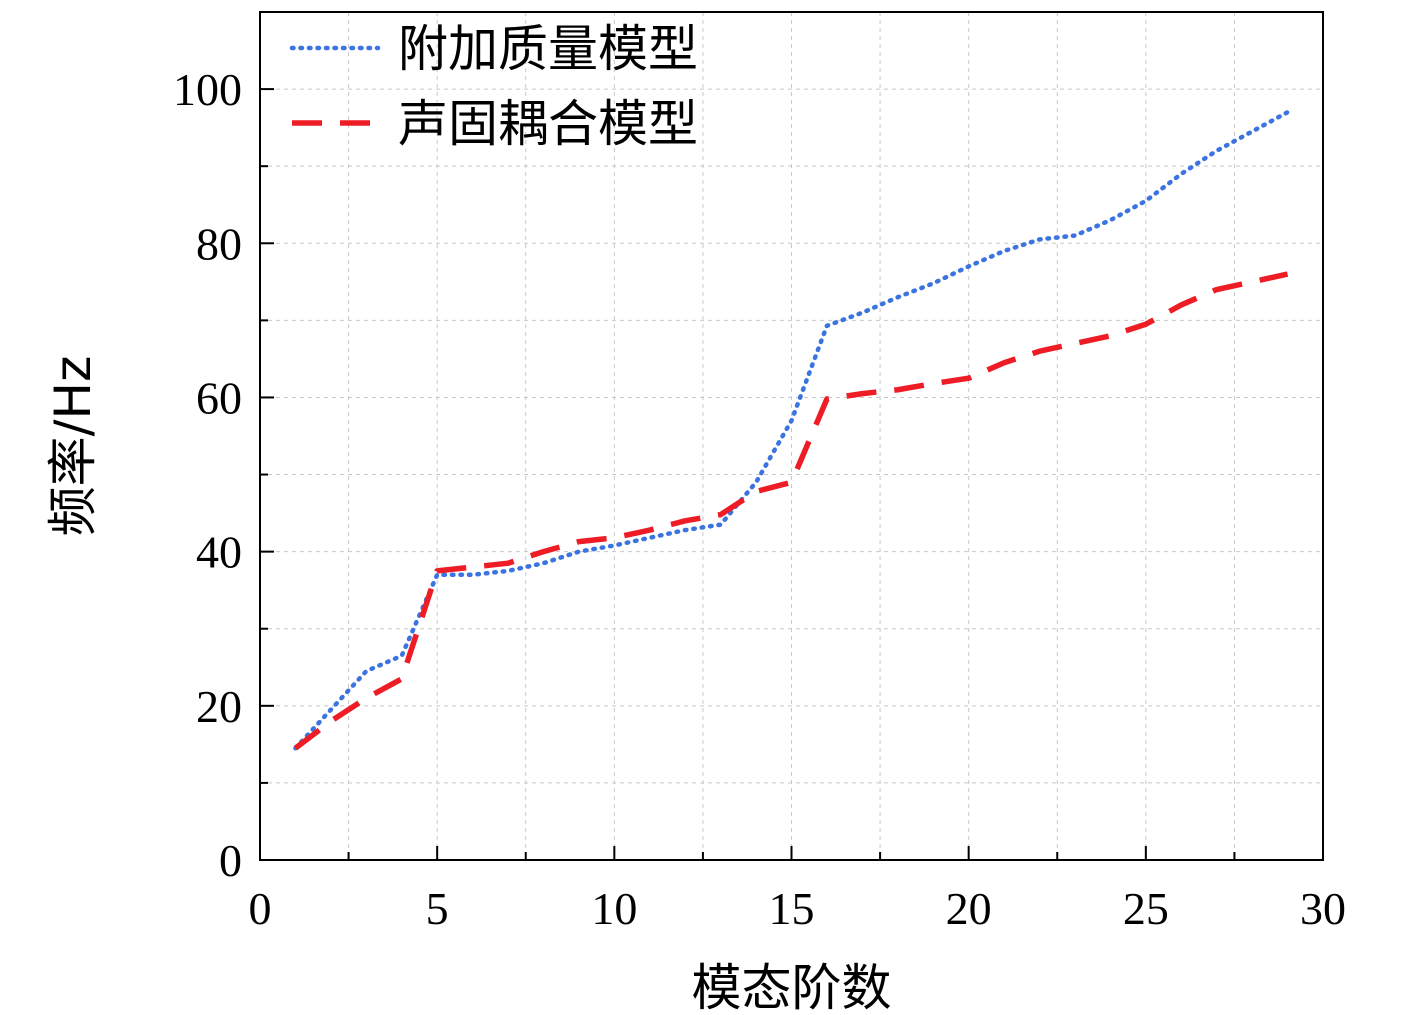 The image size is (1417, 1015). What do you see at coordinates (260, 908) in the screenshot?
I see `x-tick-label: 0` at bounding box center [260, 908].